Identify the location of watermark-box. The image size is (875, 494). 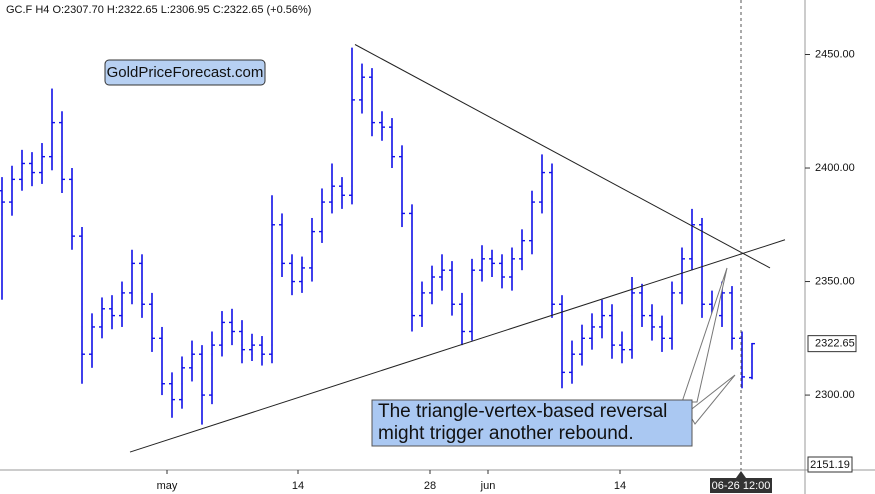
(185, 72).